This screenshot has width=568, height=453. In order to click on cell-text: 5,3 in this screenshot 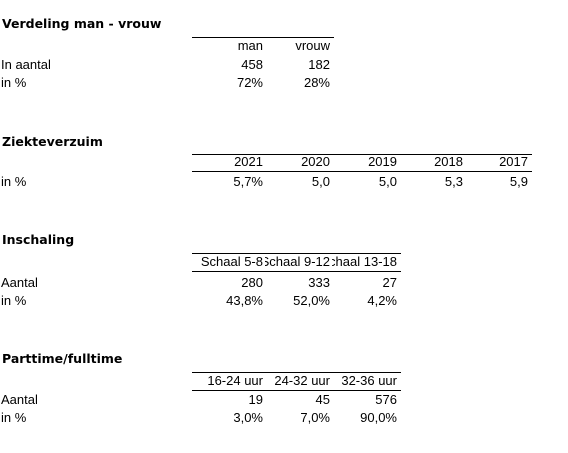, I will do `click(453, 181)`.